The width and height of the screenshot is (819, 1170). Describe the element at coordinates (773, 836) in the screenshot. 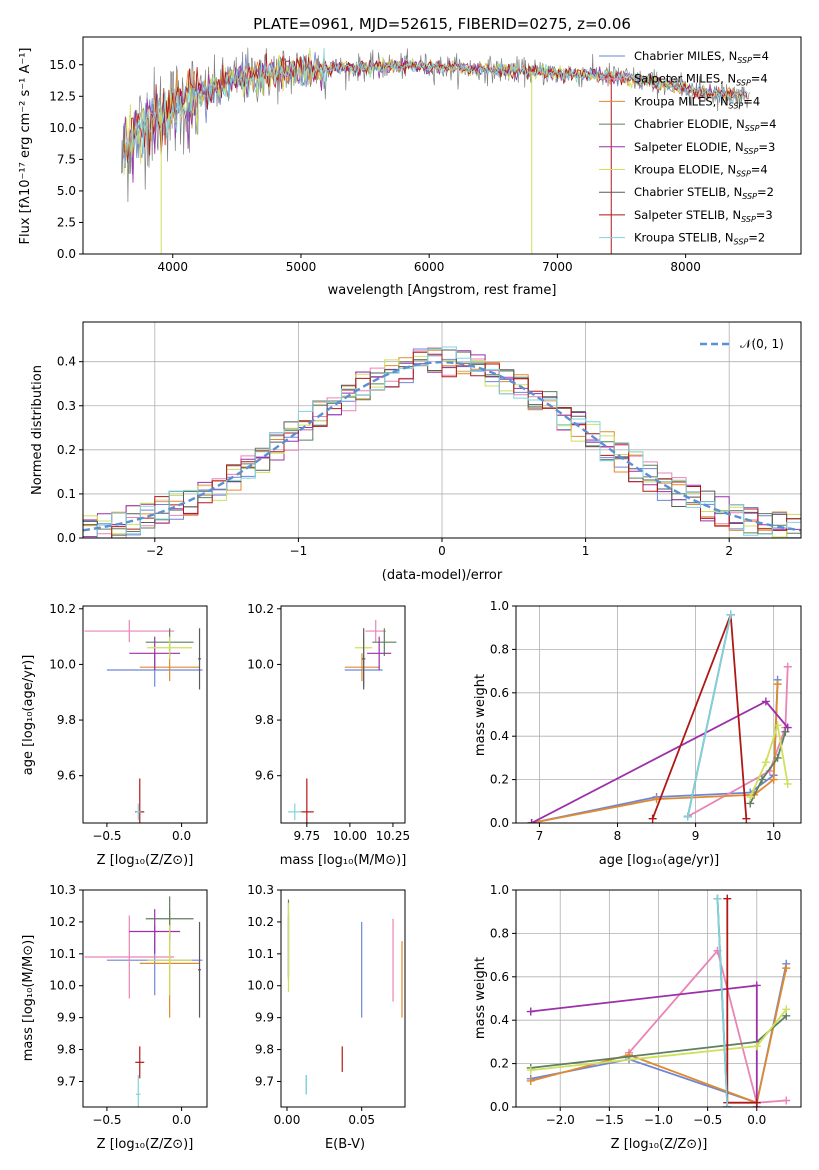

I see `x-tick-label: 10` at that location.